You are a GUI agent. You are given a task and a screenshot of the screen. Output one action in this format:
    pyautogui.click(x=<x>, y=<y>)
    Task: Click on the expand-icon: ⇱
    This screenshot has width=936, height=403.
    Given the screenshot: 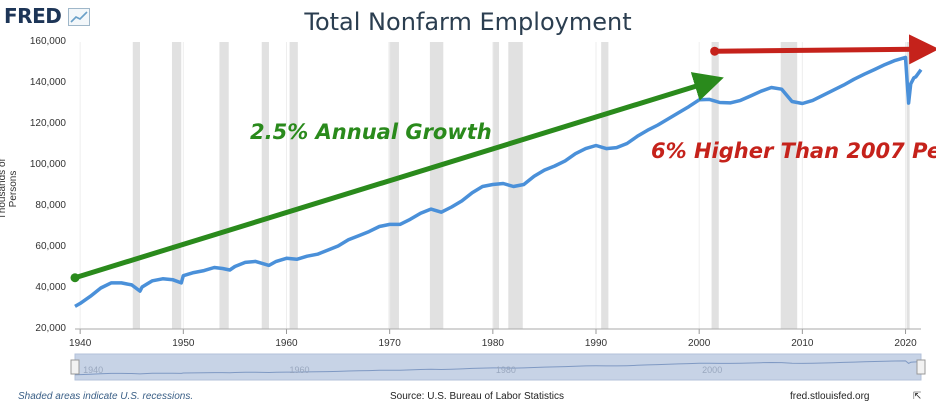 What is the action you would take?
    pyautogui.click(x=917, y=396)
    